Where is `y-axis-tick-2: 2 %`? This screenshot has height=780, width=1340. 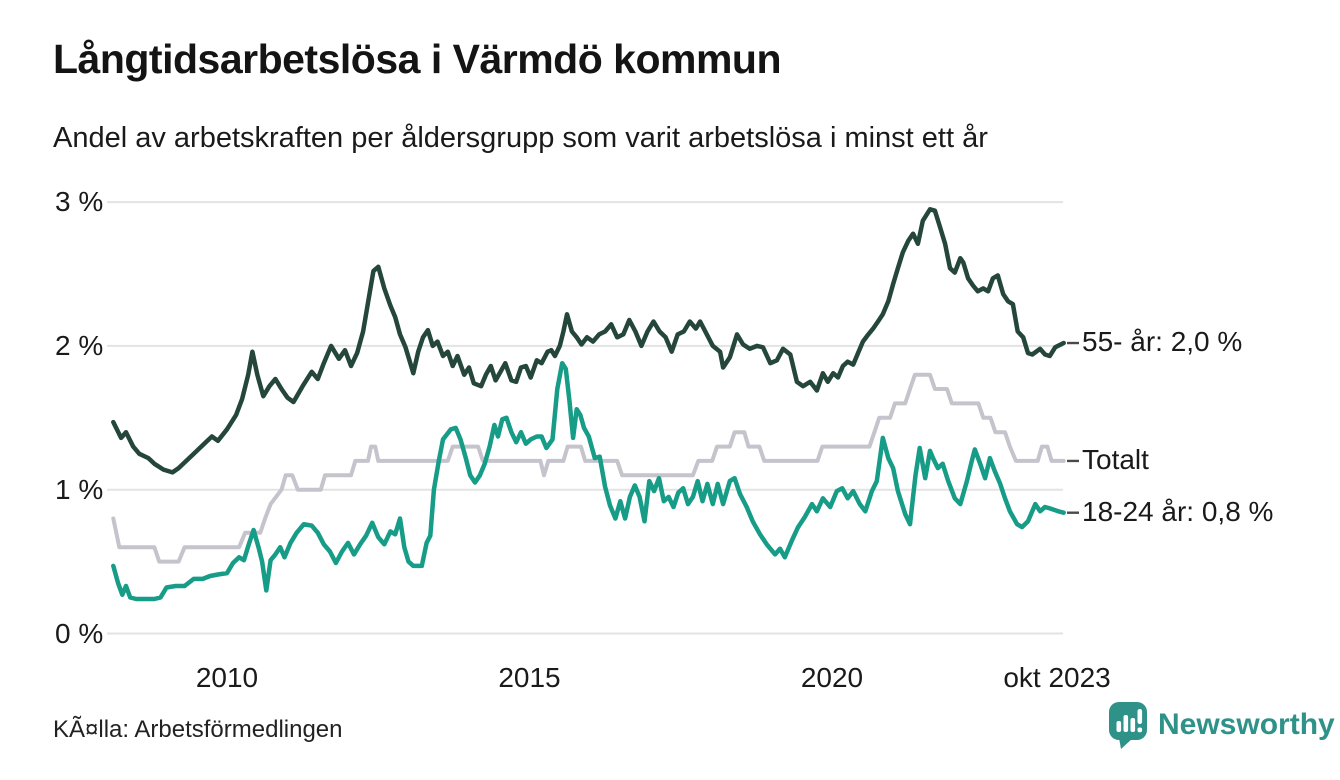
y-axis-tick-2: 2 % is located at coordinates (79, 345).